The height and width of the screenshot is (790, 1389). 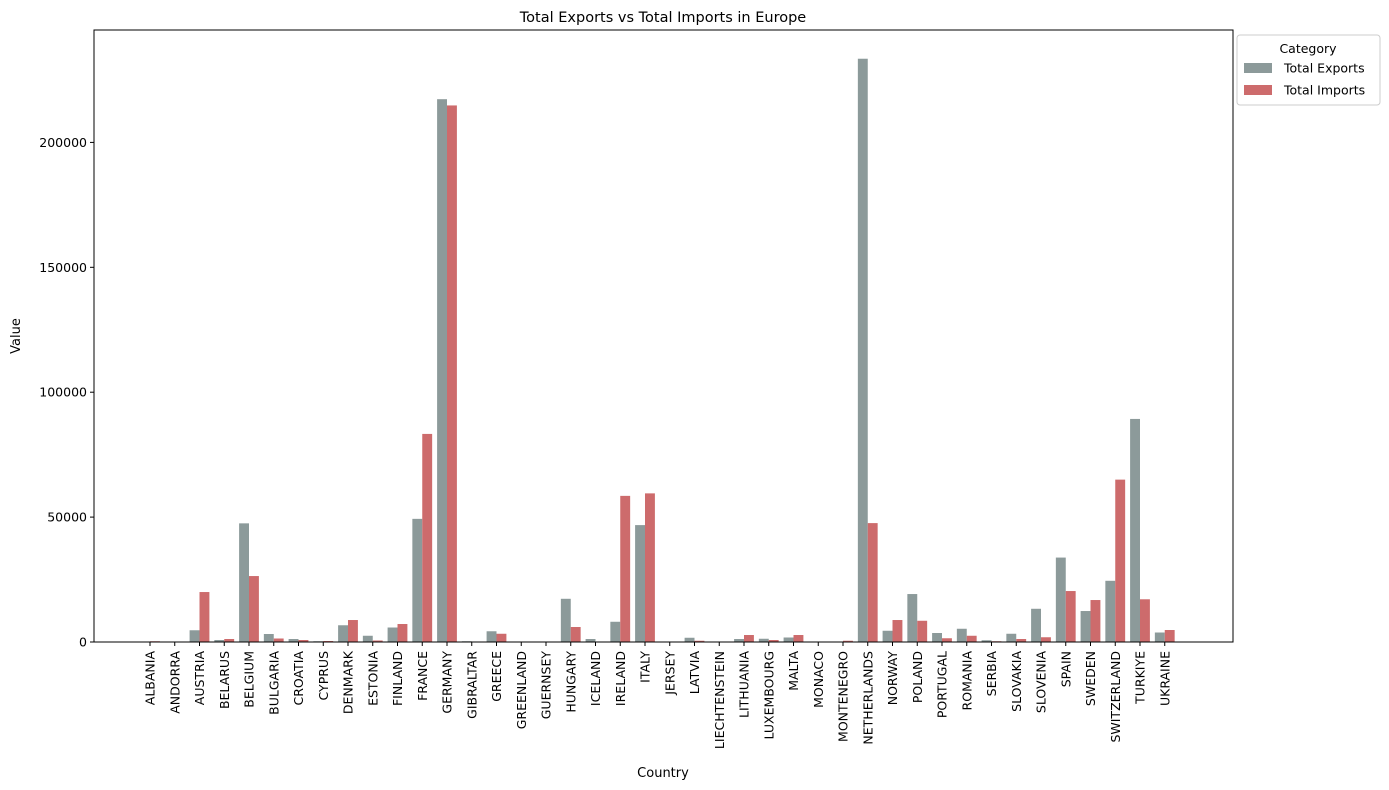 I want to click on x-tick-label: BELGIUM, so click(x=249, y=679).